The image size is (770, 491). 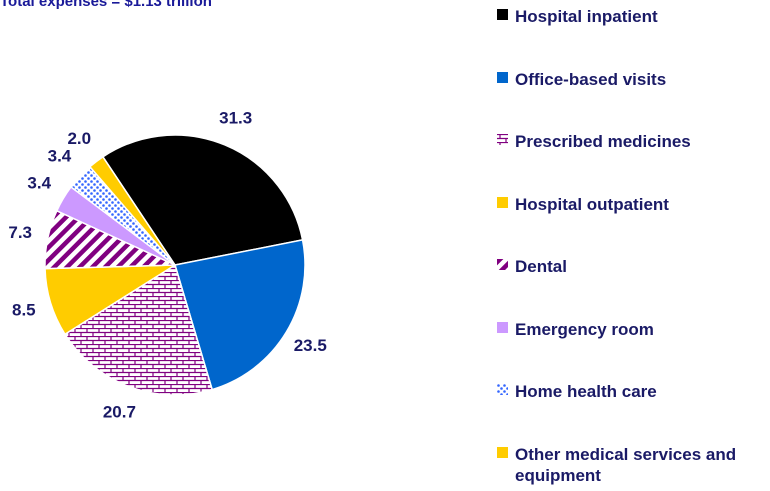 I want to click on legend-item: Other medical services and equipment, so click(x=623, y=465).